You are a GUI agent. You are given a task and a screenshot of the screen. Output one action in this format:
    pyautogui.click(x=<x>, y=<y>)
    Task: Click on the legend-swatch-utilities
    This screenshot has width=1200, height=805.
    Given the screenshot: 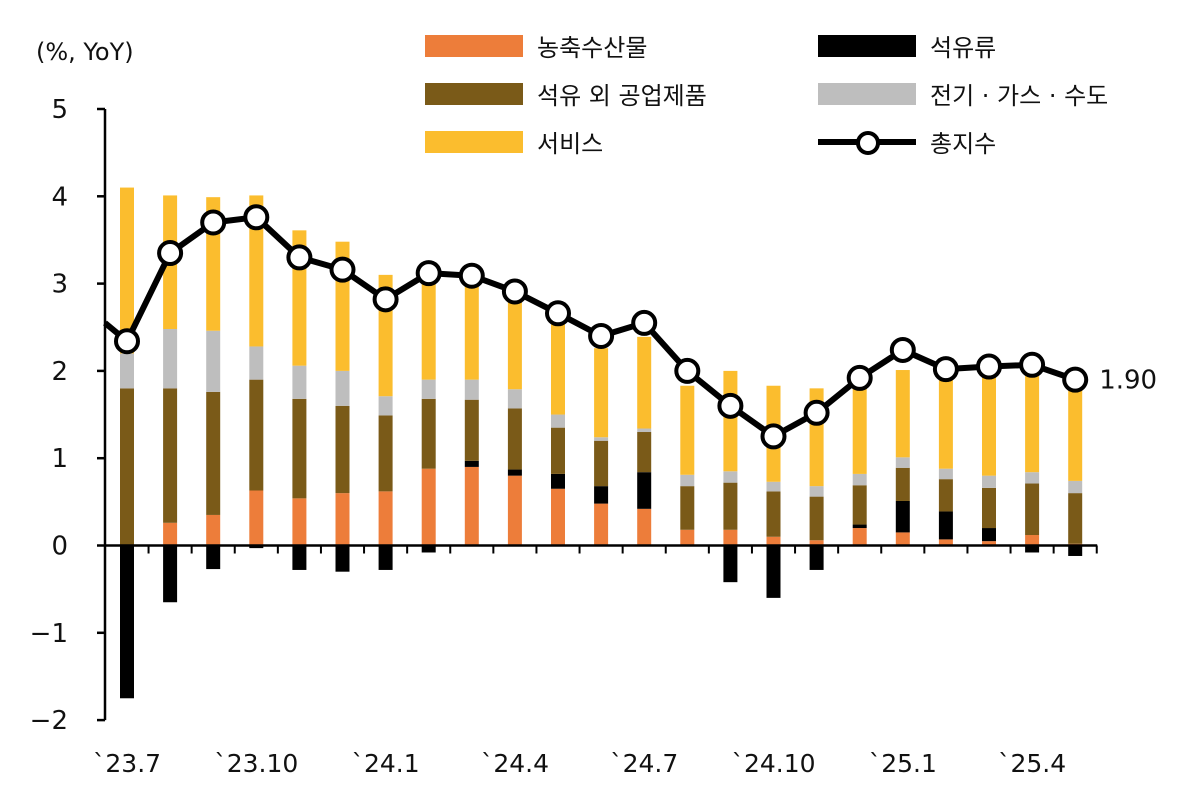 What is the action you would take?
    pyautogui.click(x=867, y=93)
    